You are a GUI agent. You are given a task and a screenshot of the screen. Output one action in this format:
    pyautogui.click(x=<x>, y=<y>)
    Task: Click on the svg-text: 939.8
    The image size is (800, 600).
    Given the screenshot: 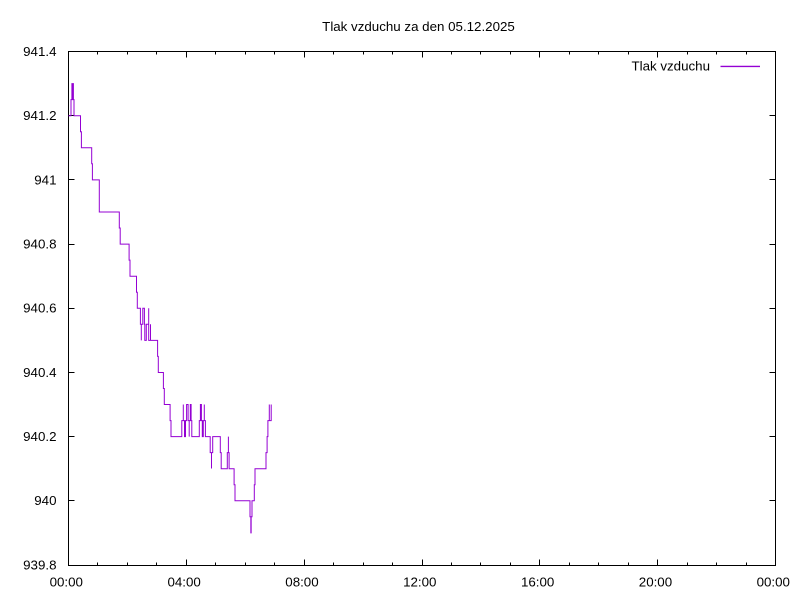 What is the action you would take?
    pyautogui.click(x=39, y=564)
    